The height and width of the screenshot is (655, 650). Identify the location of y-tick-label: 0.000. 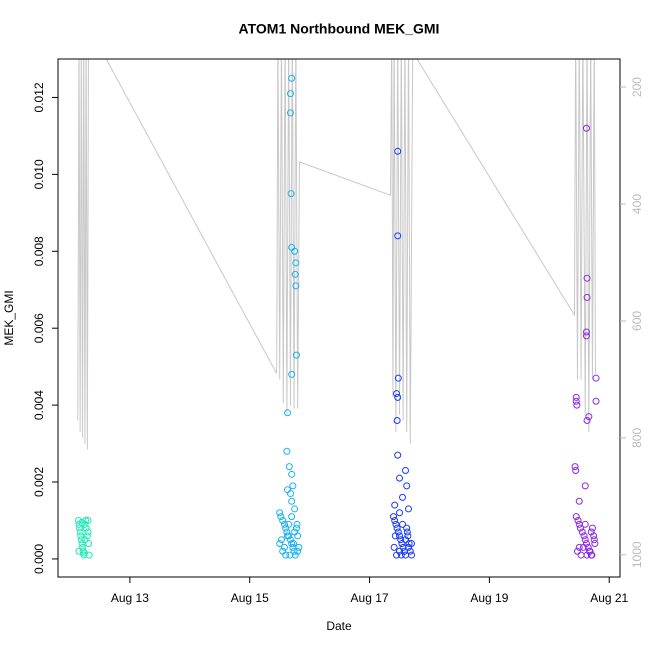
(39, 559).